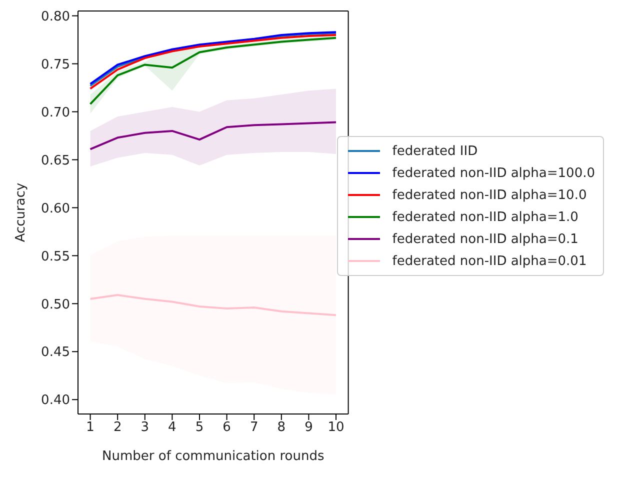 The width and height of the screenshot is (632, 478). I want to click on y-tick-label: 0.50, so click(55, 304).